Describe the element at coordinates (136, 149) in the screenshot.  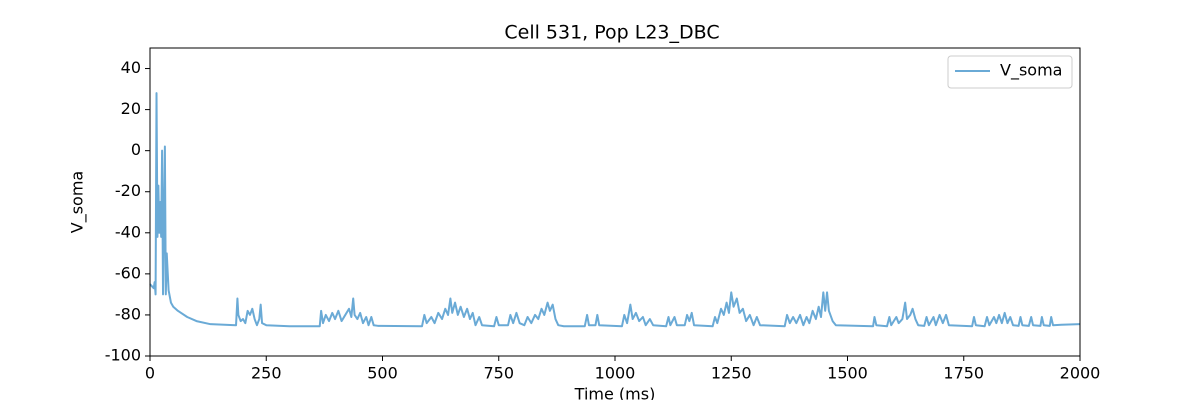
I see `y-tick-label: 0` at that location.